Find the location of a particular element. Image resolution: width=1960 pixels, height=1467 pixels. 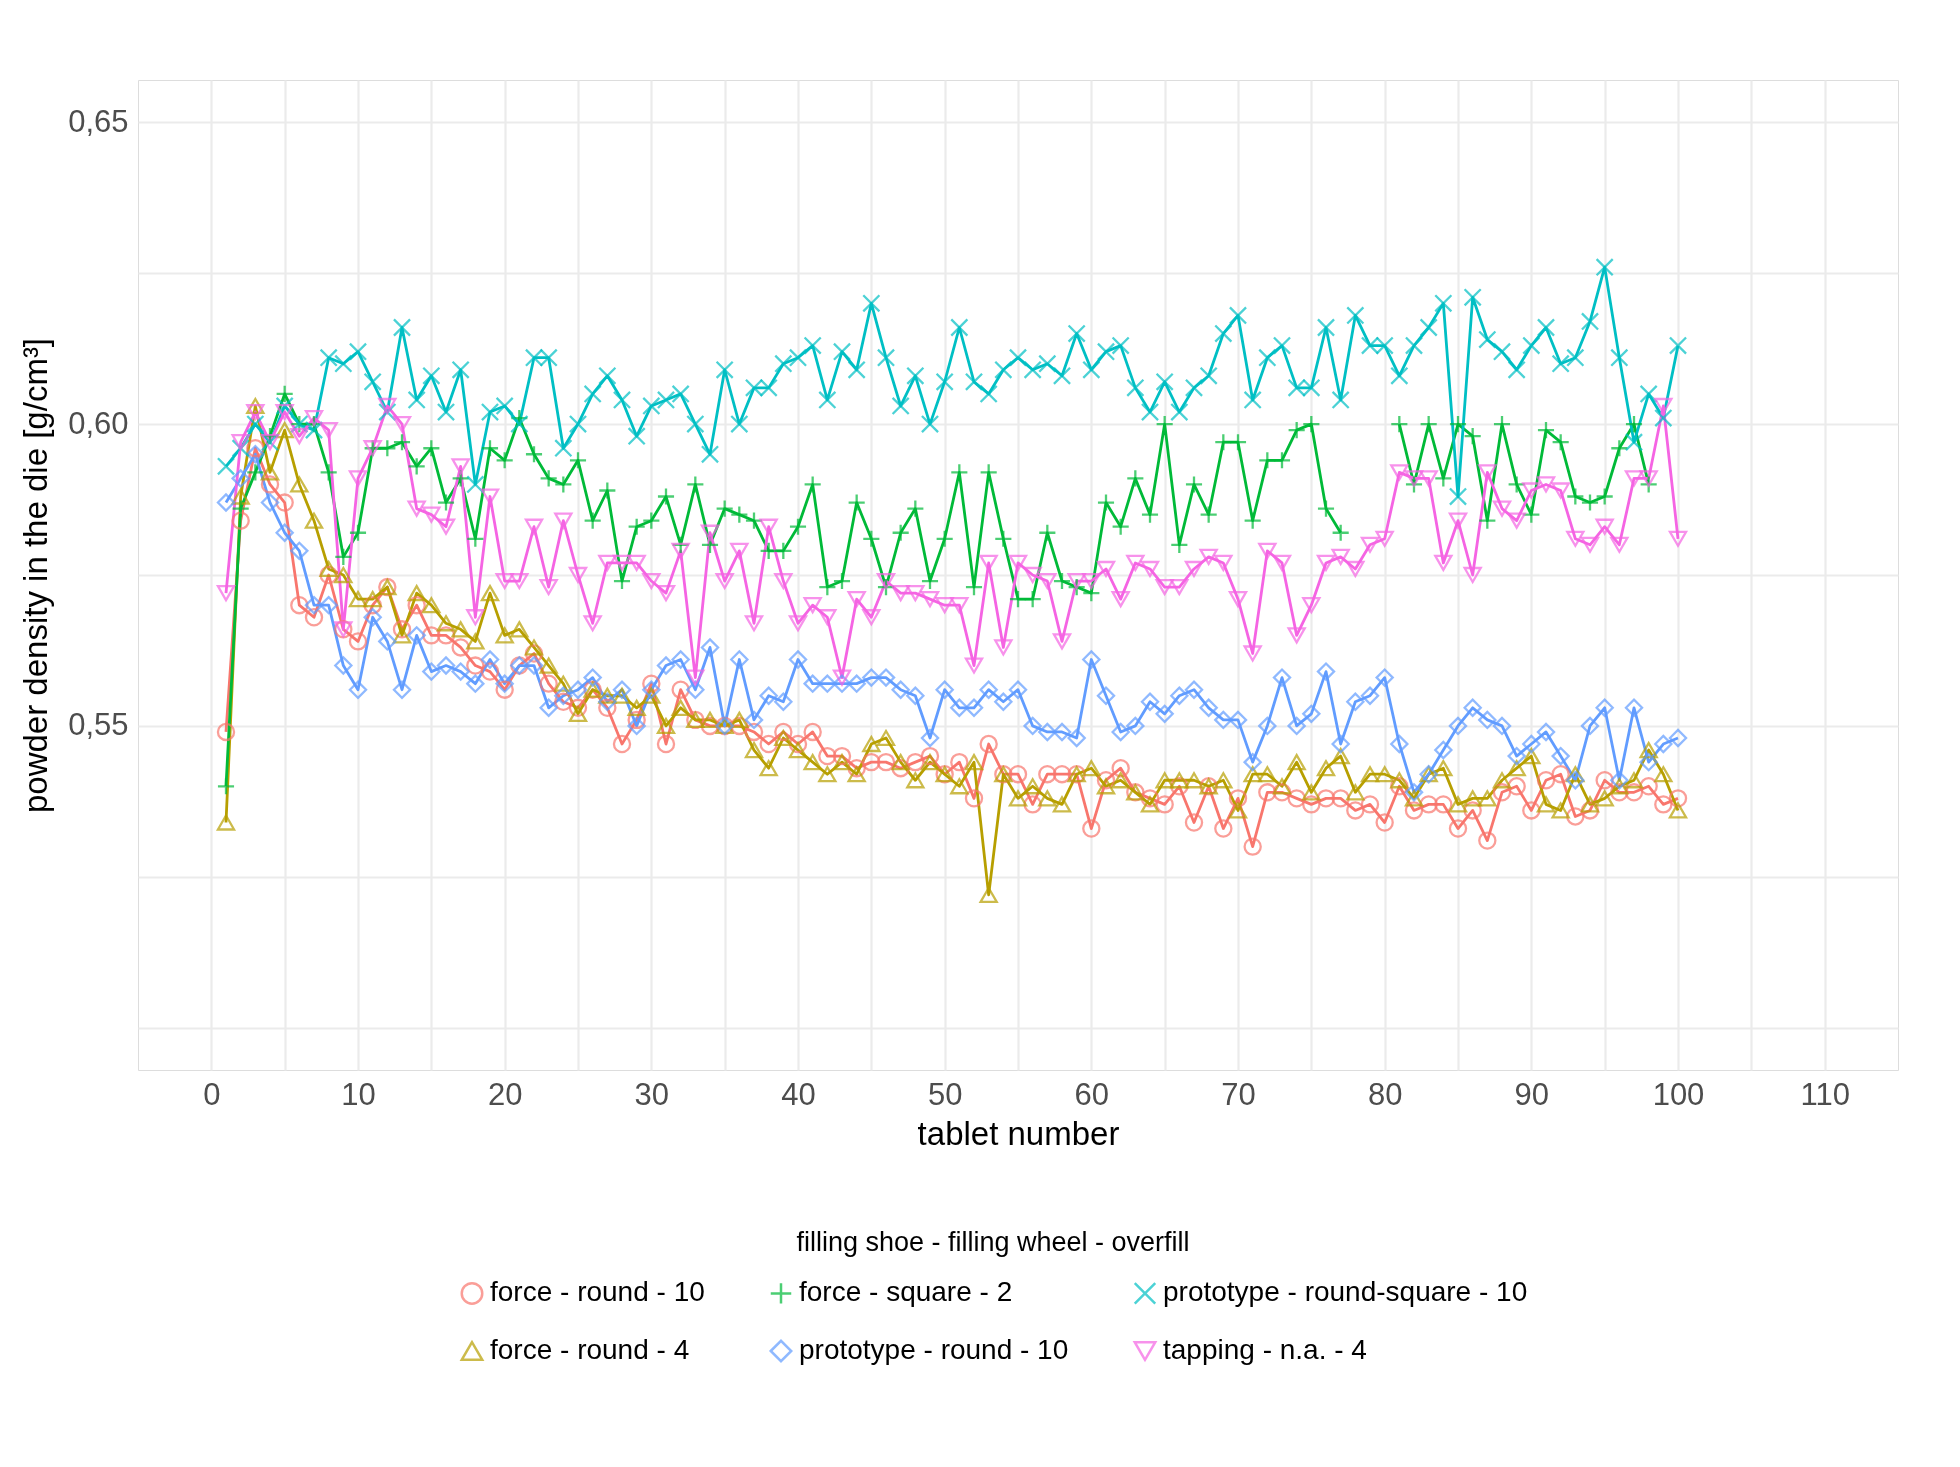

x-tick-label: 110 is located at coordinates (1825, 1094).